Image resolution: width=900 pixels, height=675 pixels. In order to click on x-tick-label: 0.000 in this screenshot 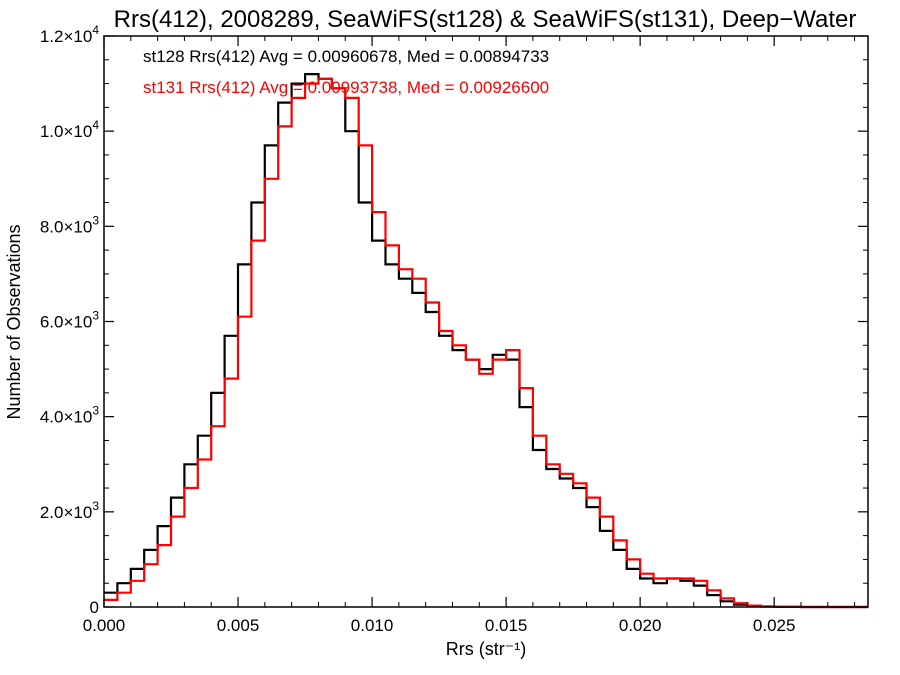, I will do `click(104, 625)`.